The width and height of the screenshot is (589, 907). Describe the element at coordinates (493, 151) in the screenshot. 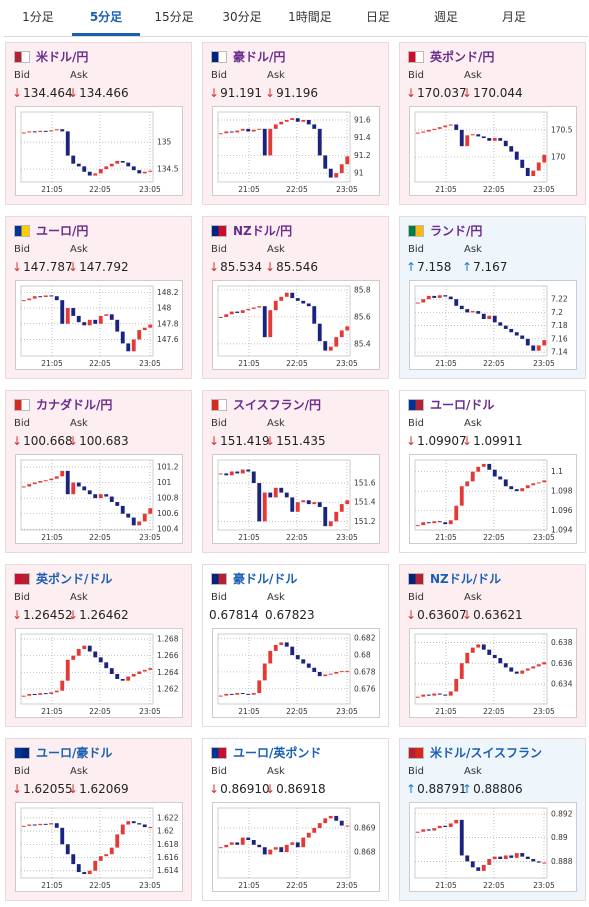

I see `mini-chart: 170.5 170 21:05 22:05 23:05` at that location.